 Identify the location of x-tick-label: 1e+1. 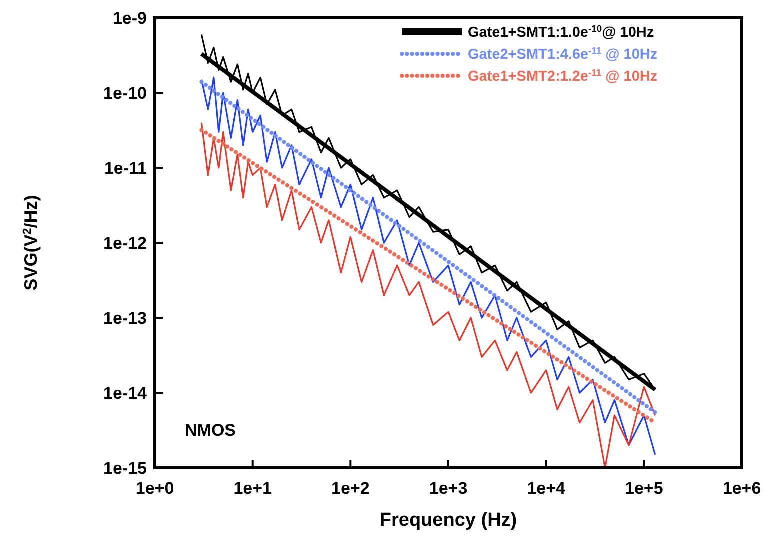
(253, 488).